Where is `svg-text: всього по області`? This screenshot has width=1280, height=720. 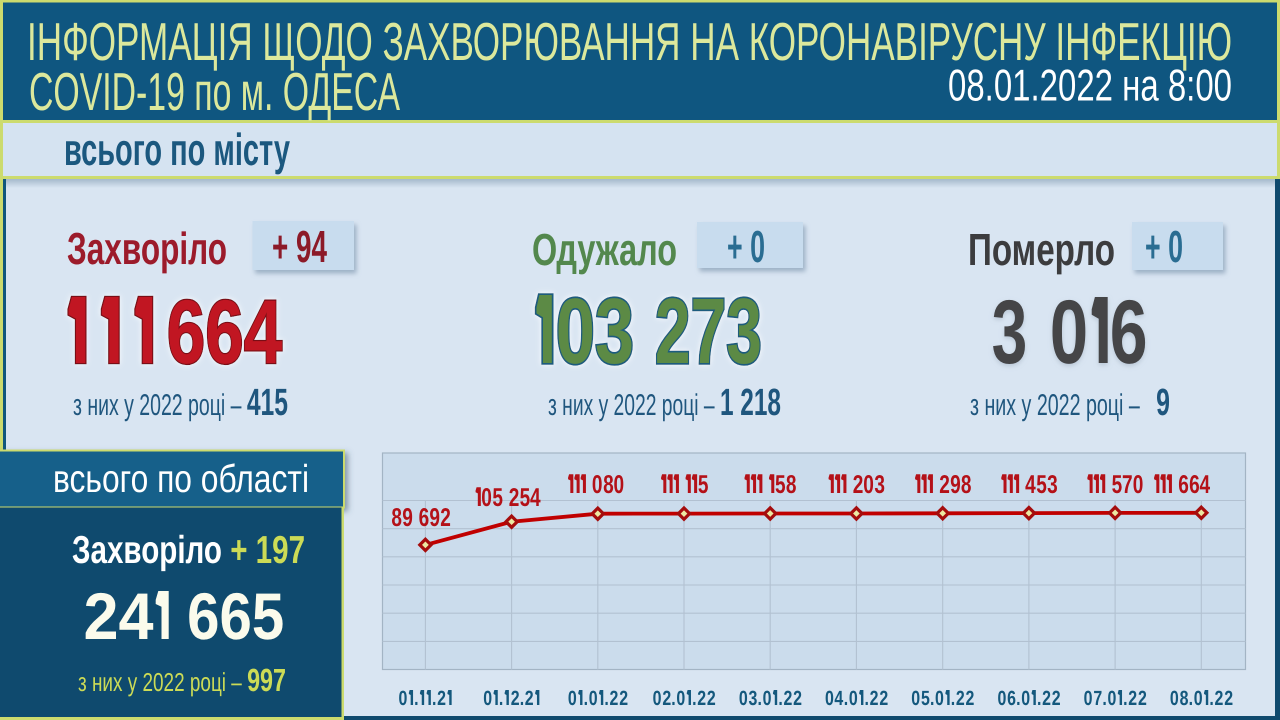 svg-text: всього по області is located at coordinates (181, 479).